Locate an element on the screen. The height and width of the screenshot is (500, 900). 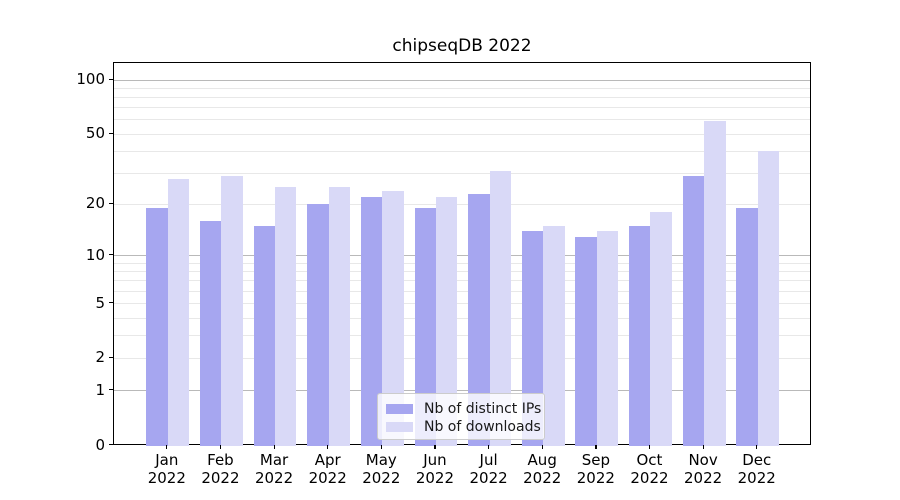
chart-title: chipseqDB 2022 is located at coordinates (462, 46).